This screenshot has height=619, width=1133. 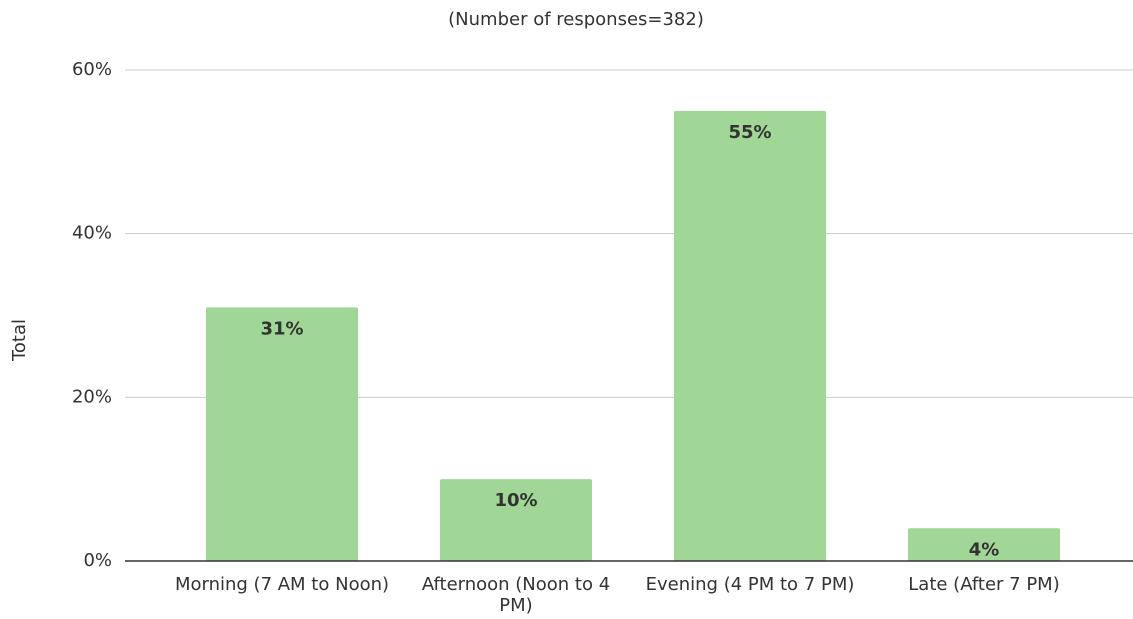 What do you see at coordinates (92, 69) in the screenshot?
I see `y-tick-label: 60%` at bounding box center [92, 69].